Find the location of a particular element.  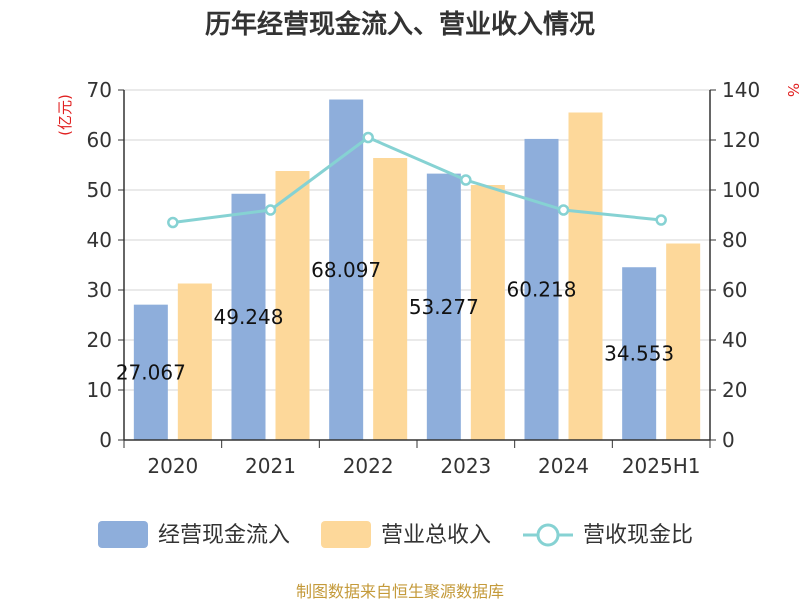

y-right-tick-label: 0 is located at coordinates (728, 440).